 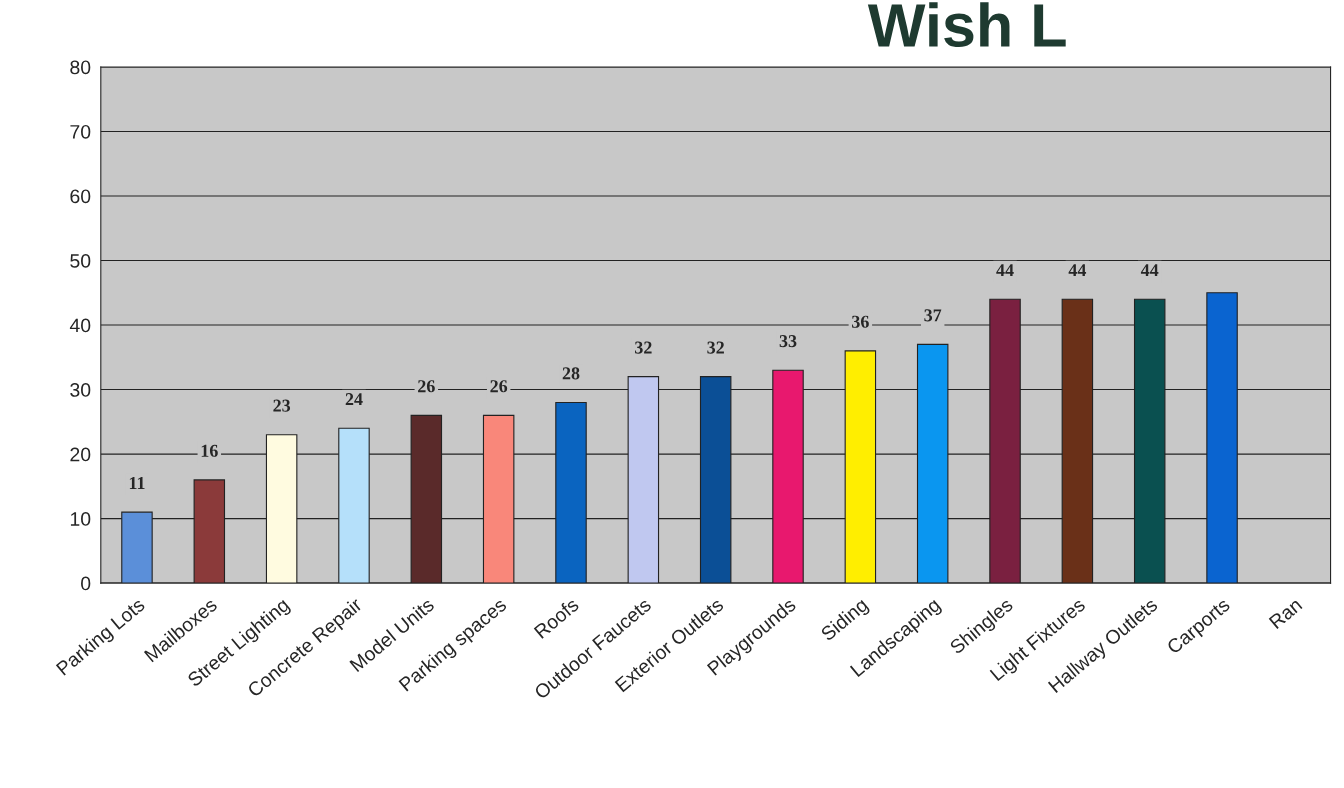 I want to click on data-label: 33, so click(x=788, y=341).